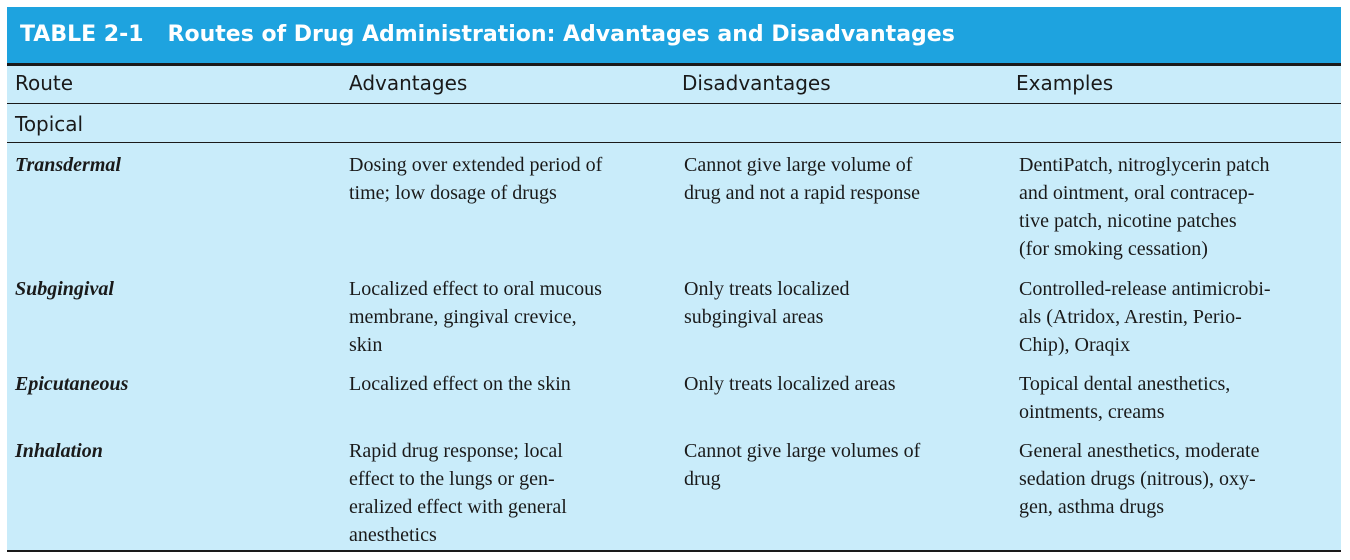 The height and width of the screenshot is (560, 1350). I want to click on section-label-topical: Topical, so click(49, 124).